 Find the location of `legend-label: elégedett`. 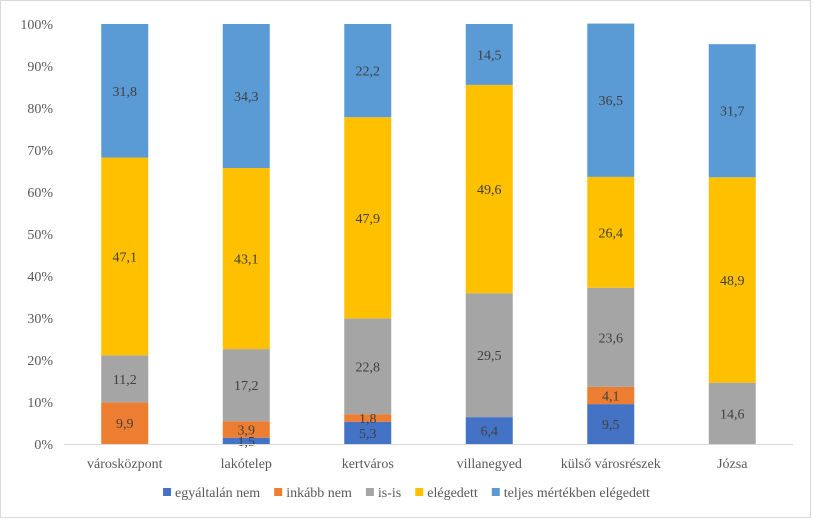

legend-label: elégedett is located at coordinates (452, 493).